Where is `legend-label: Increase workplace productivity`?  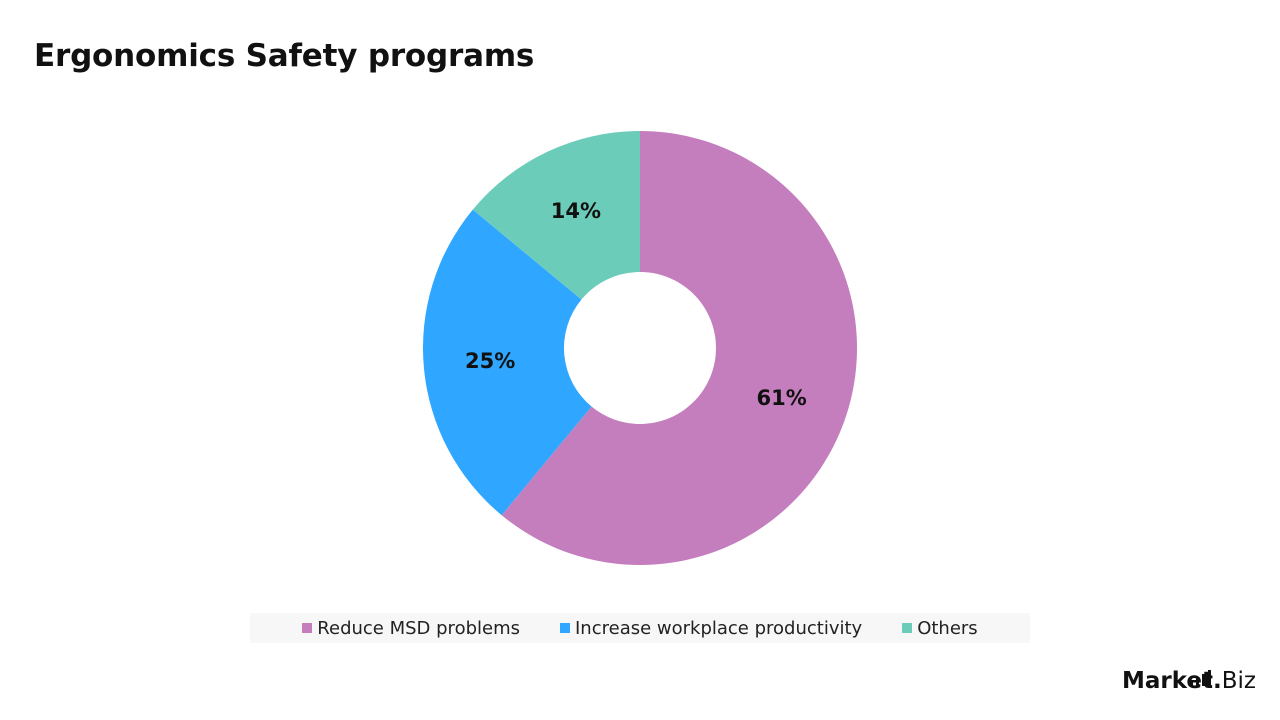
legend-label: Increase workplace productivity is located at coordinates (719, 628).